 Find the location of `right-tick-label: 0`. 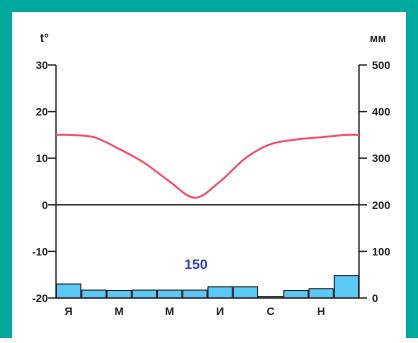

right-tick-label: 0 is located at coordinates (375, 299).